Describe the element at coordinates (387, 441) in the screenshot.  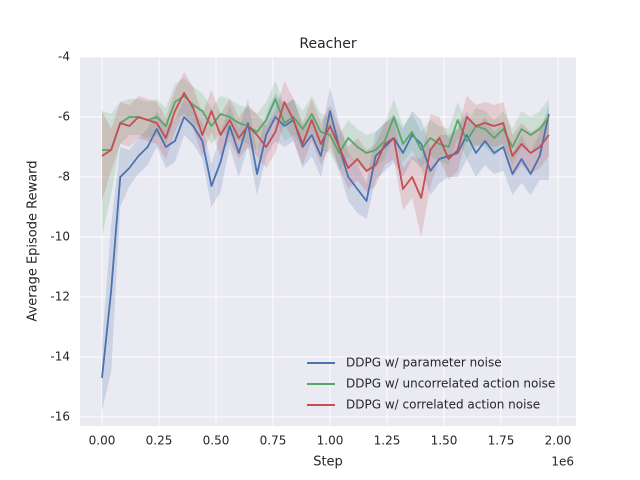
I see `x-tick-label: 1.25` at that location.